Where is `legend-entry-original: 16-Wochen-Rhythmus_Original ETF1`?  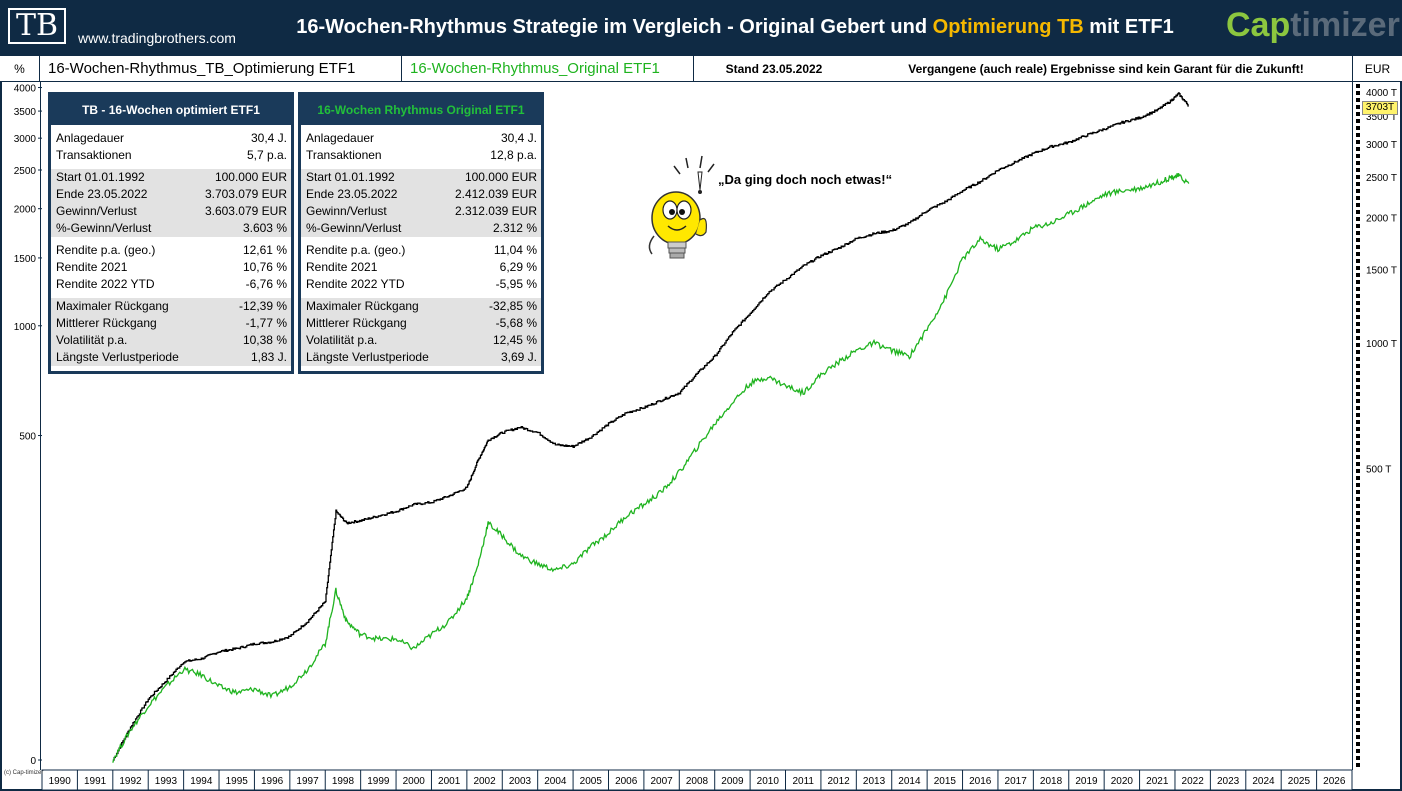
legend-entry-original: 16-Wochen-Rhythmus_Original ETF1 is located at coordinates (548, 69).